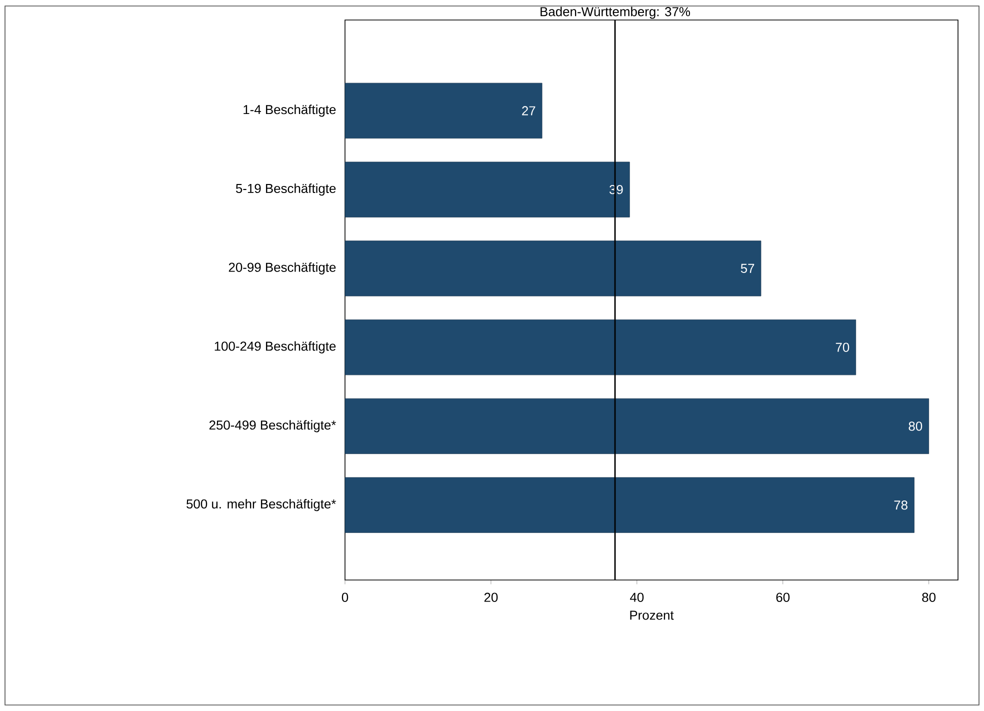 The height and width of the screenshot is (711, 984). What do you see at coordinates (272, 426) in the screenshot?
I see `y-tick-label: 250-499 Beschäftigte*` at bounding box center [272, 426].